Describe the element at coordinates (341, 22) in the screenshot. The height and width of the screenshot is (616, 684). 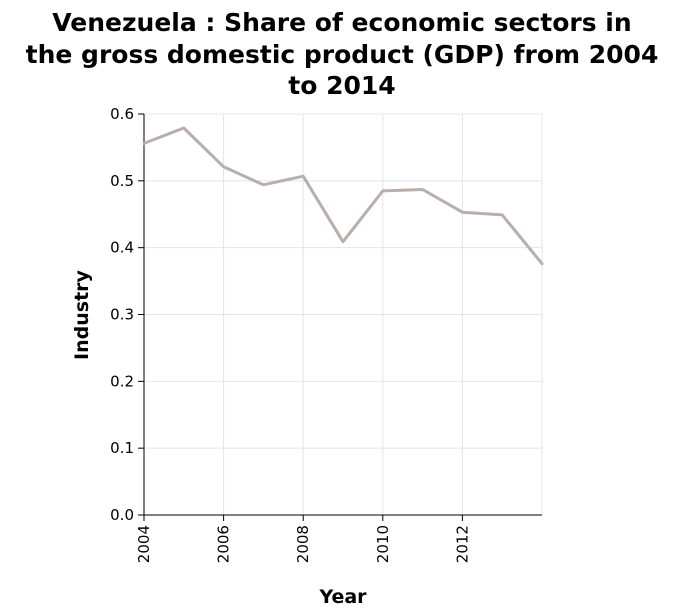
I see `chart-title-line-1: Venezuela : Share of economic sectors in` at that location.